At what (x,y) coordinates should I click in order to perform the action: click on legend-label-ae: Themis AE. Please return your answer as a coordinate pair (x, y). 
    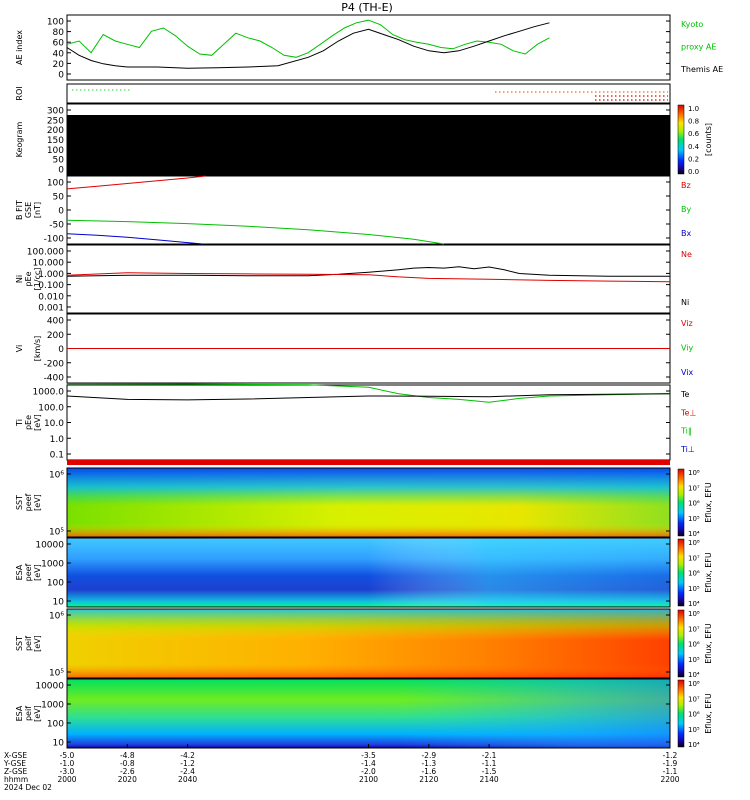
    Looking at the image, I should click on (701, 69).